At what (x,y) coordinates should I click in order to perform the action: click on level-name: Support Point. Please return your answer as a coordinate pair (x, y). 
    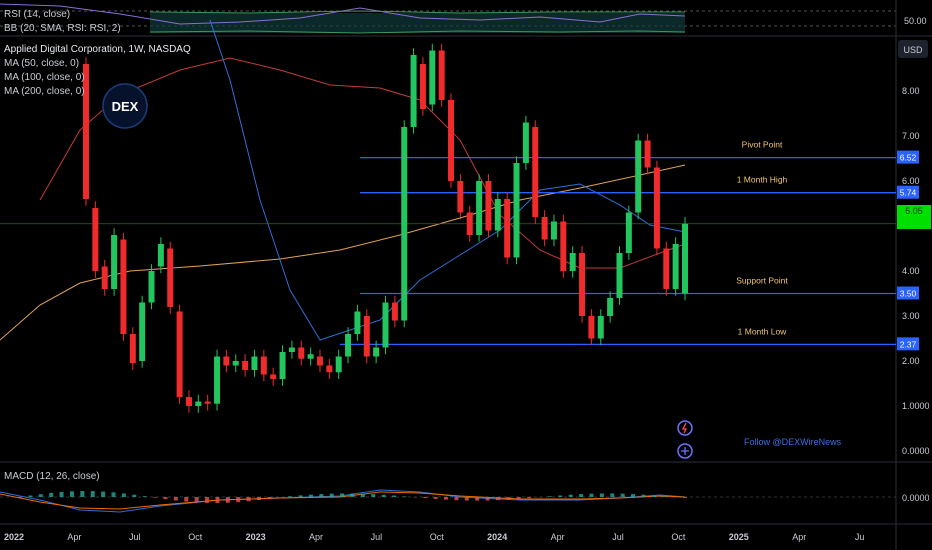
    Looking at the image, I should click on (762, 281).